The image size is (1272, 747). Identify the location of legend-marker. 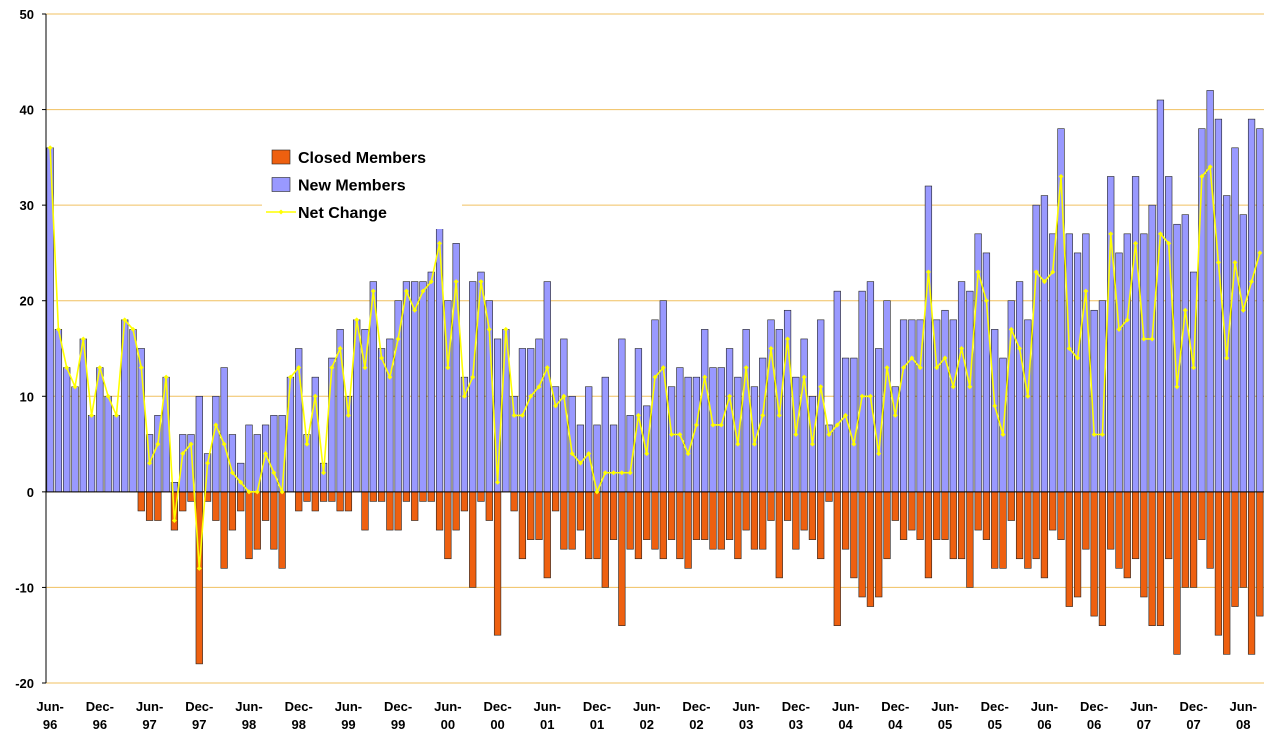
(281, 212).